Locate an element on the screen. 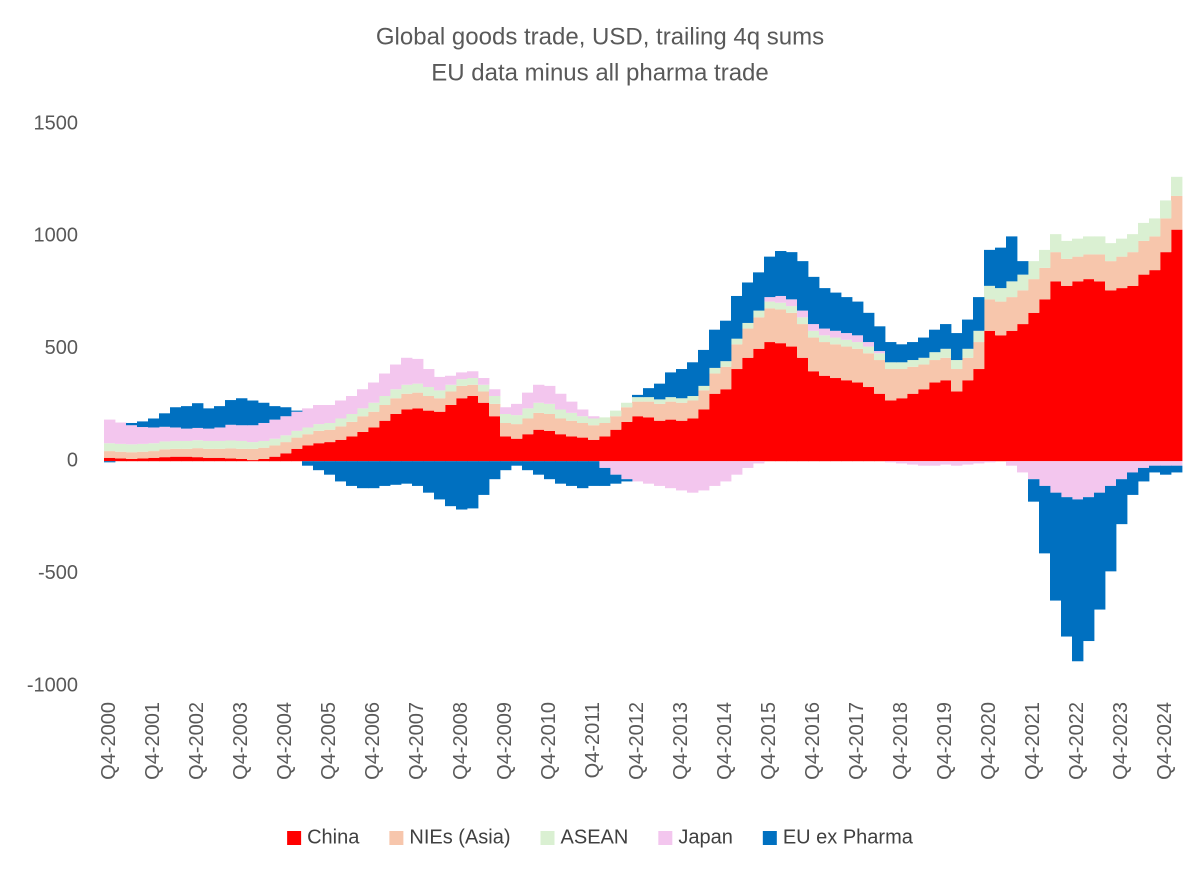 The width and height of the screenshot is (1200, 872). y-tick-label: 1500 is located at coordinates (56, 123).